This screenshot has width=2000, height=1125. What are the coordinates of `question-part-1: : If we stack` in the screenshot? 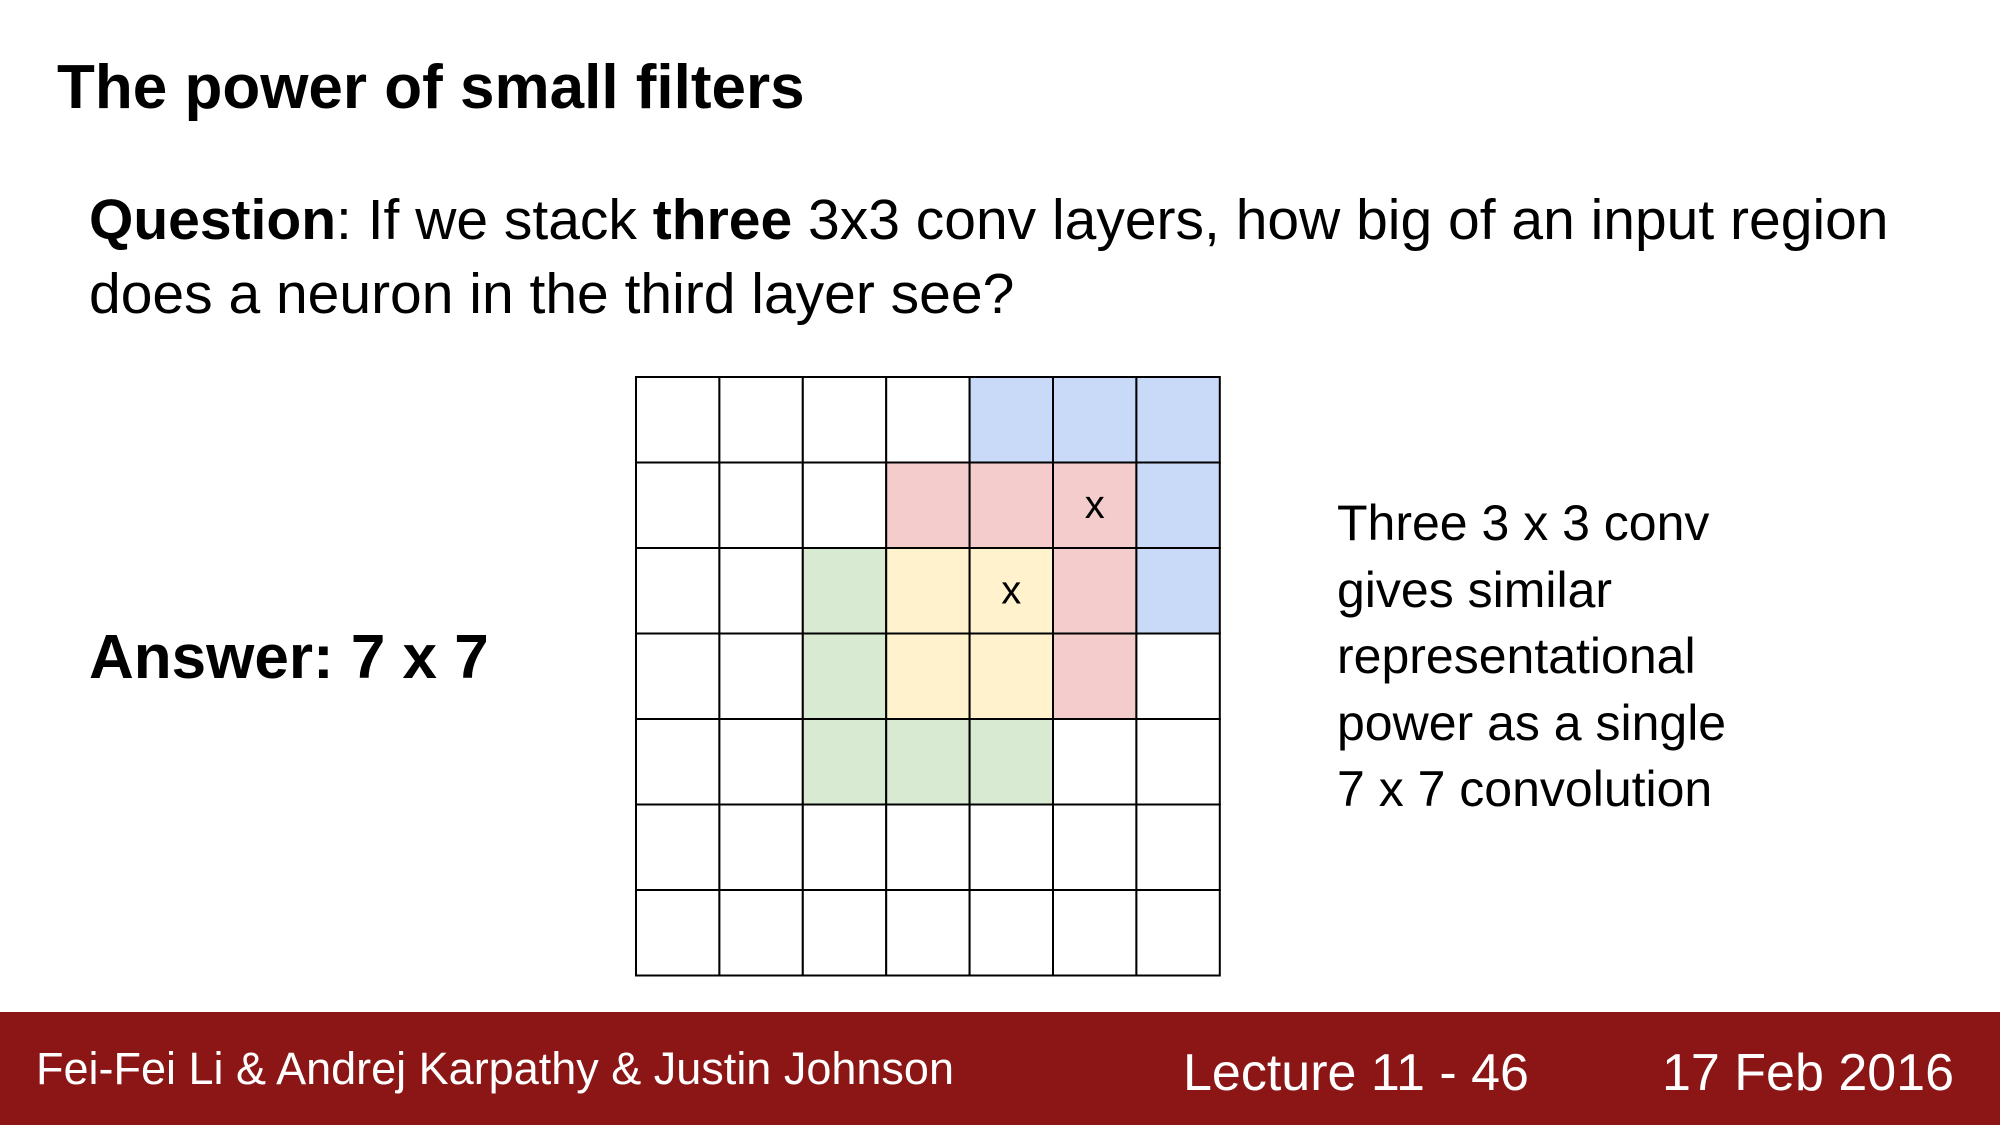 It's located at (494, 220).